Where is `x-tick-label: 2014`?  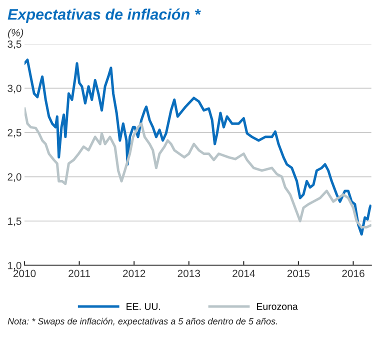 x-tick-label: 2014 is located at coordinates (243, 274).